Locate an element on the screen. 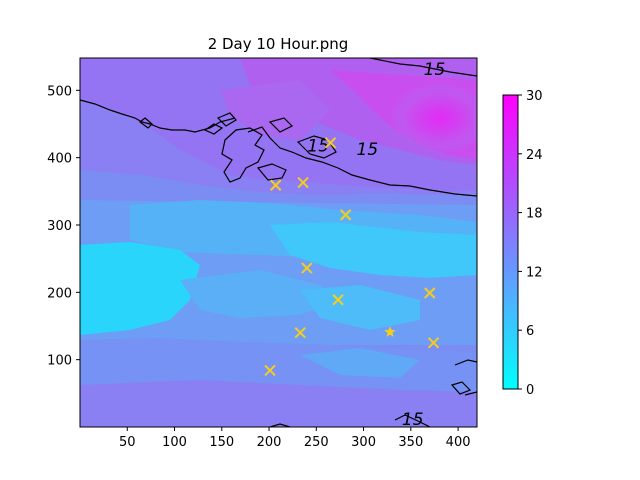 The width and height of the screenshot is (640, 480). colorbar-tick-label: 0 is located at coordinates (530, 390).